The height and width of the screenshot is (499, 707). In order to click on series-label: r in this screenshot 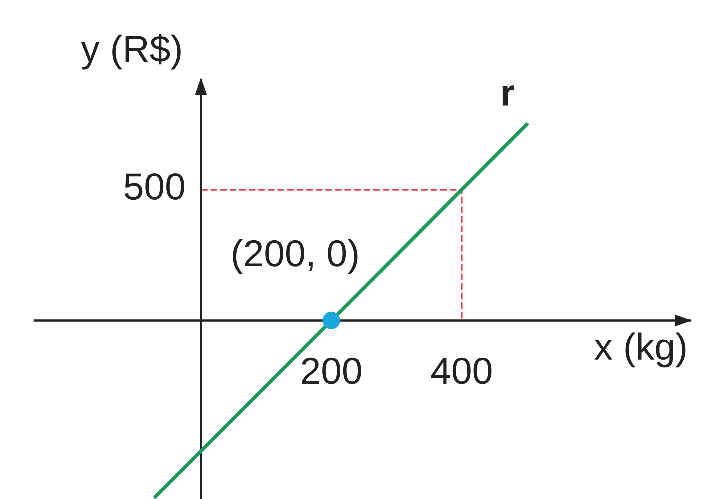, I will do `click(508, 96)`.